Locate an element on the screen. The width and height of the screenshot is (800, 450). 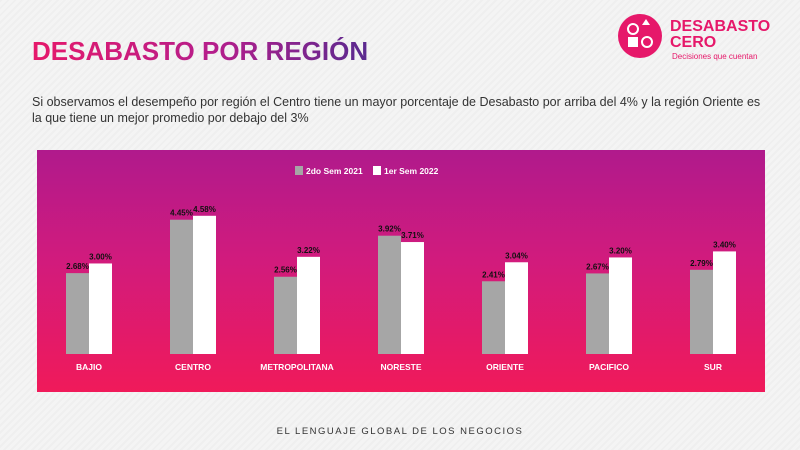
bar-pacifico-sem1-2022 is located at coordinates (620, 305).